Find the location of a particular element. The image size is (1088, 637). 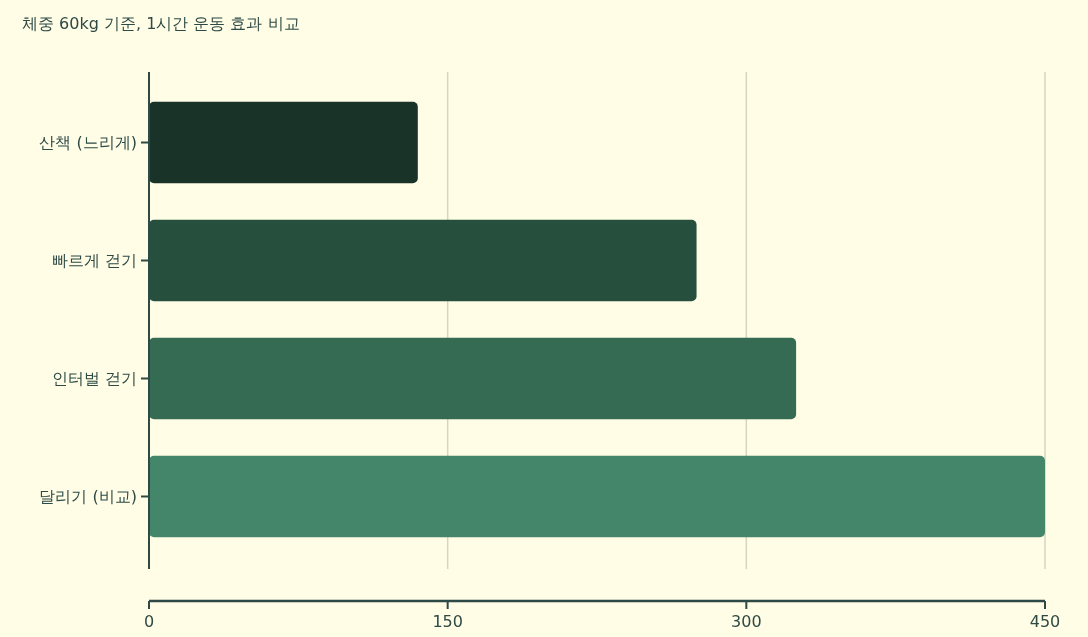

x-tick-label: 150 is located at coordinates (447, 621).